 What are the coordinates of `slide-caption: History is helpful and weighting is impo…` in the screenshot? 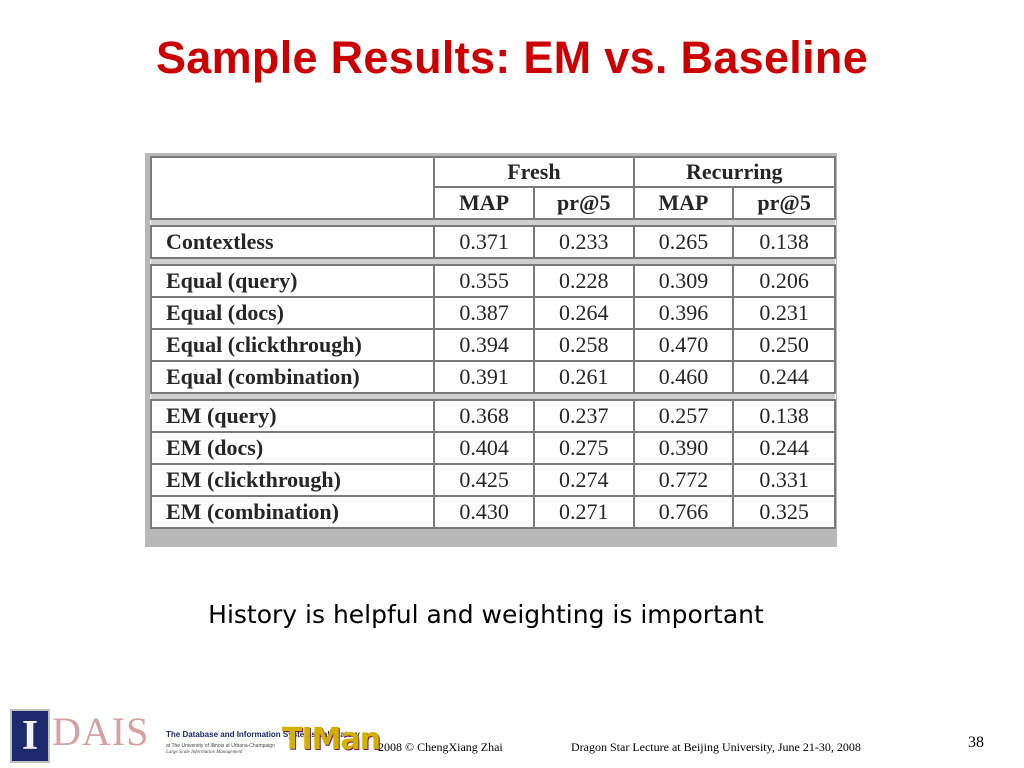 It's located at (486, 614).